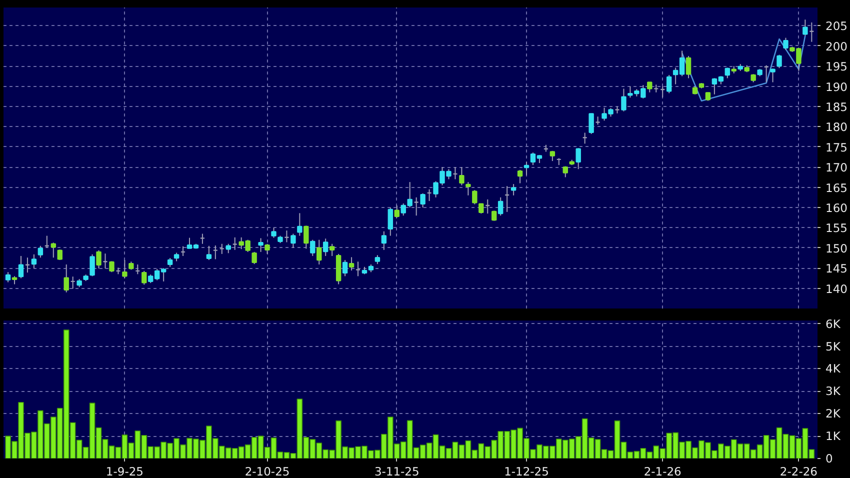 This screenshot has height=478, width=850. I want to click on y-tick-label: 1K, so click(833, 436).